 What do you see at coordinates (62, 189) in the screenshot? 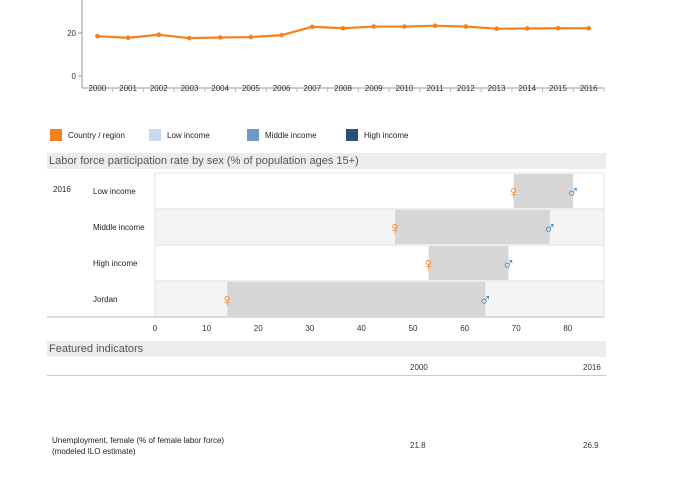
I see `year-label: 2016` at bounding box center [62, 189].